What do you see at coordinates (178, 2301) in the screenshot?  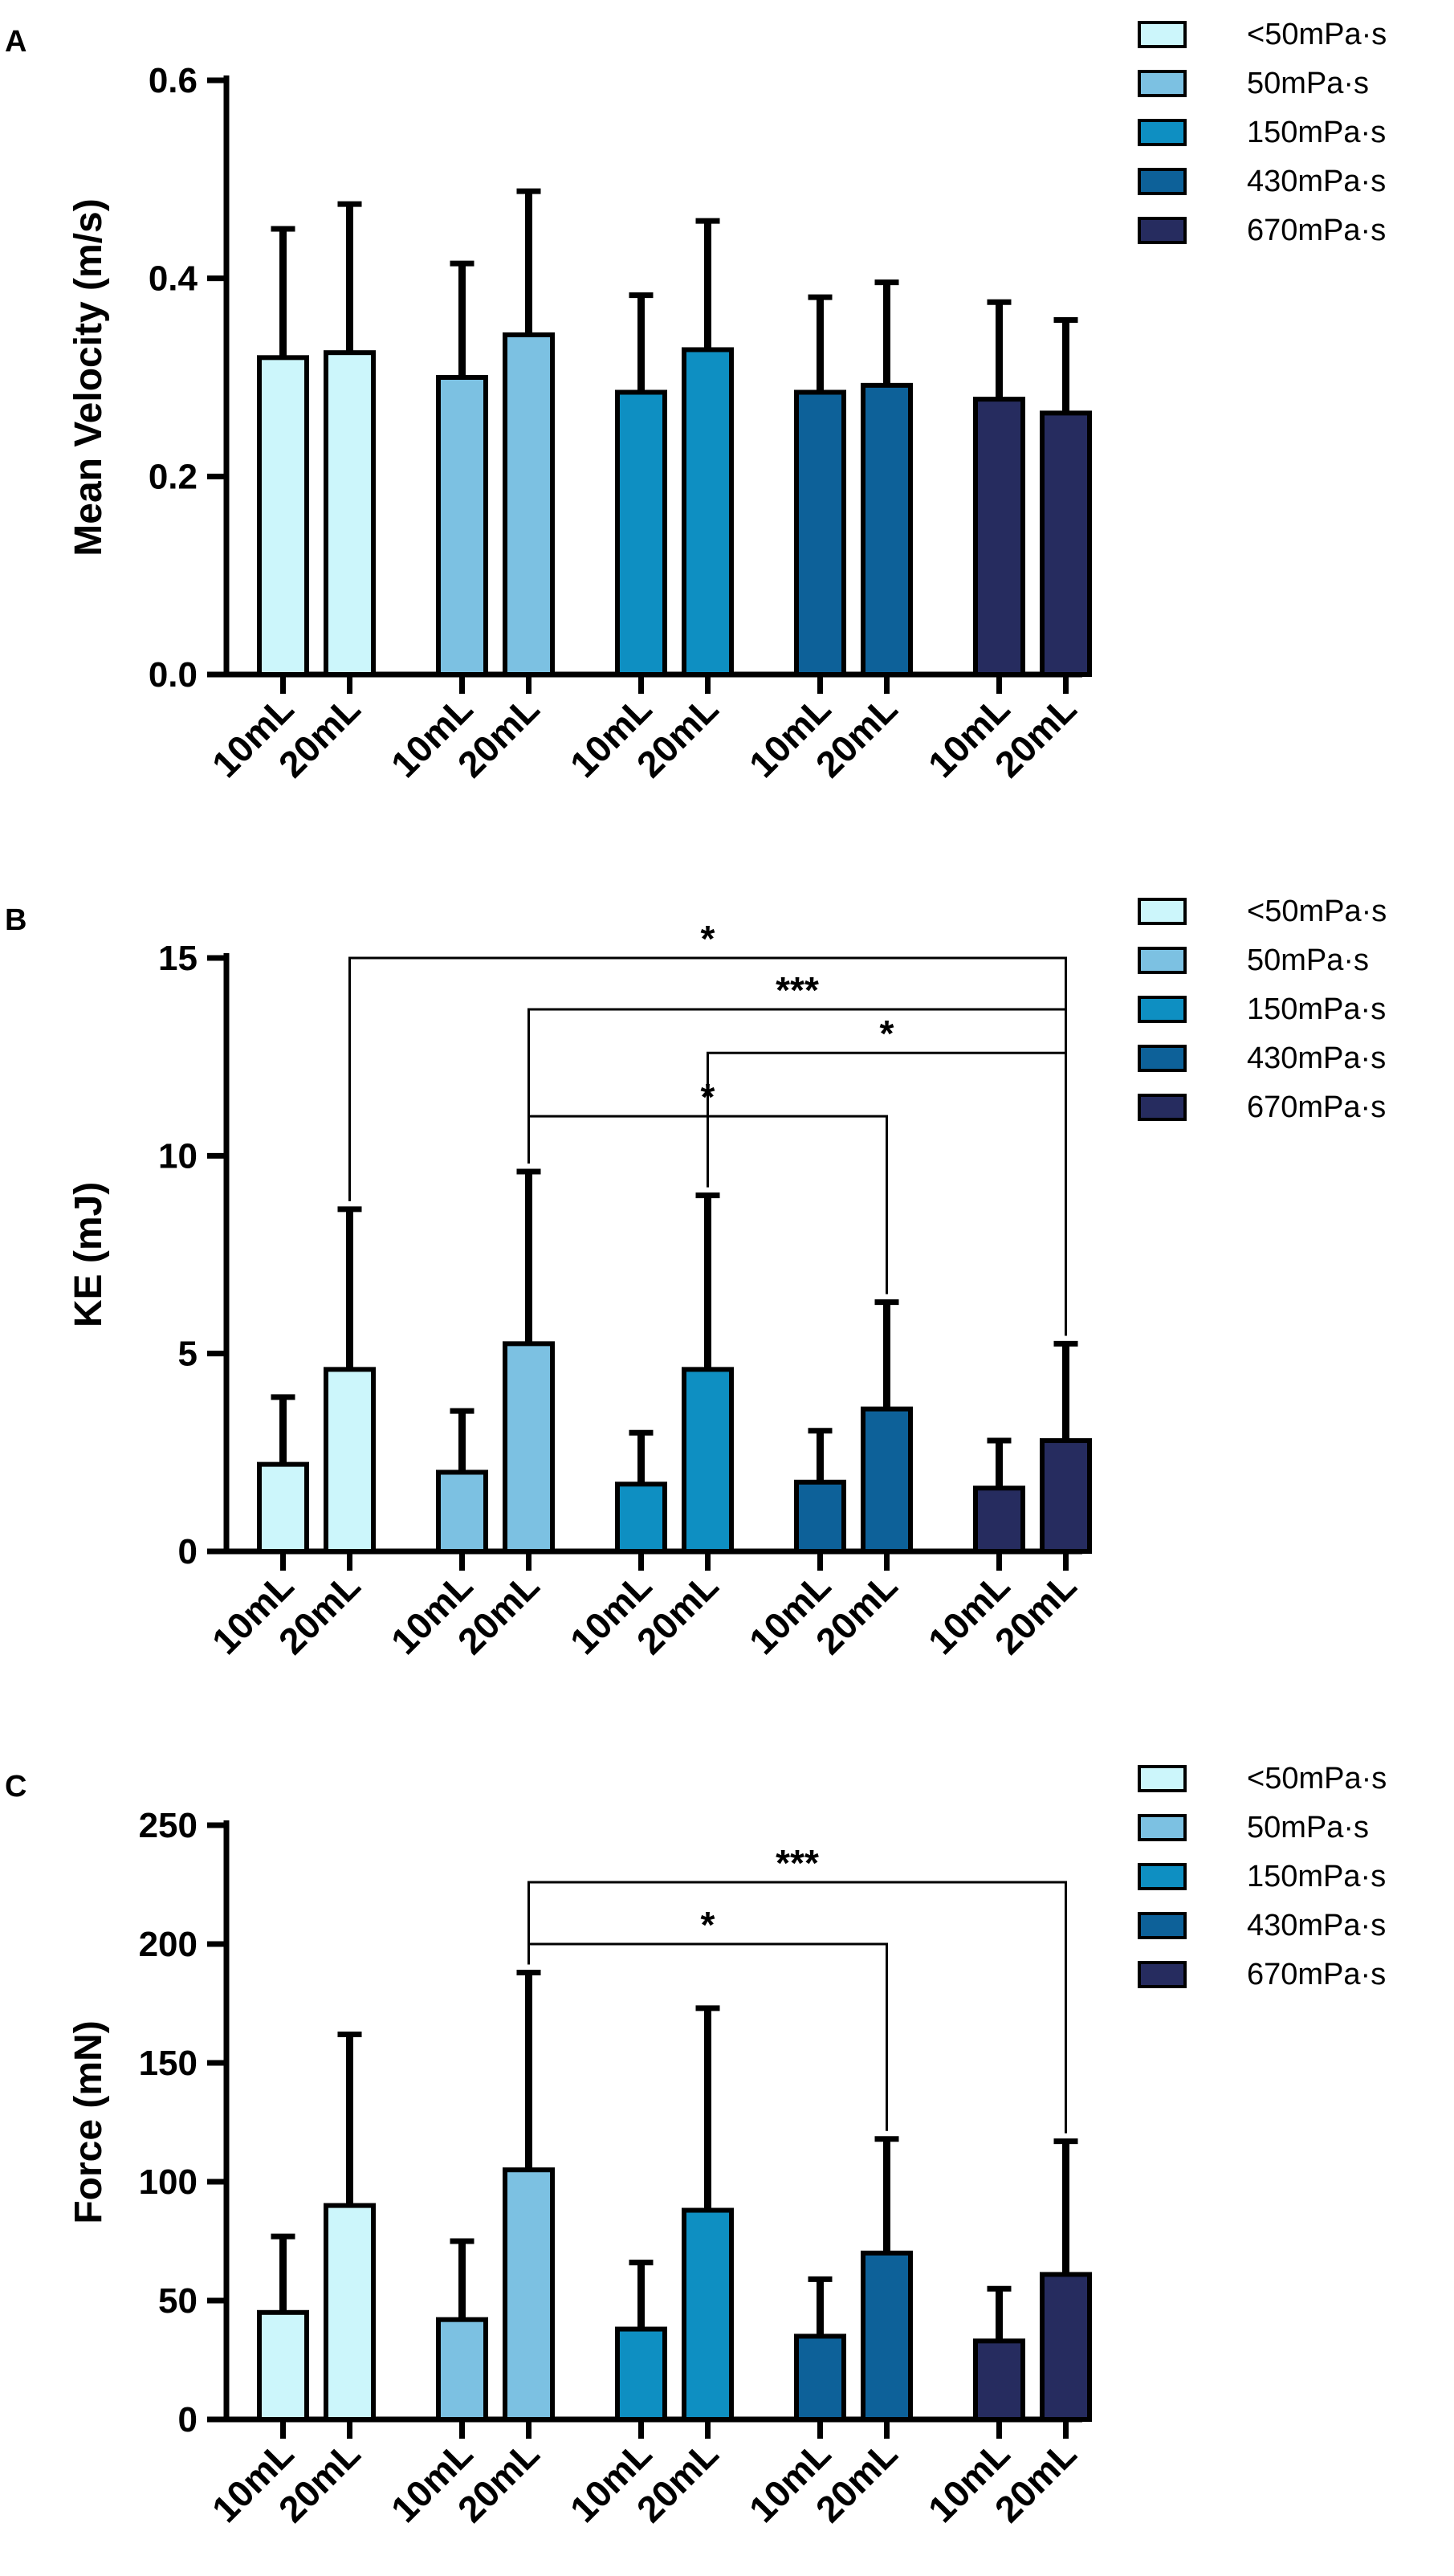 I see `y-tick-label: 50` at bounding box center [178, 2301].